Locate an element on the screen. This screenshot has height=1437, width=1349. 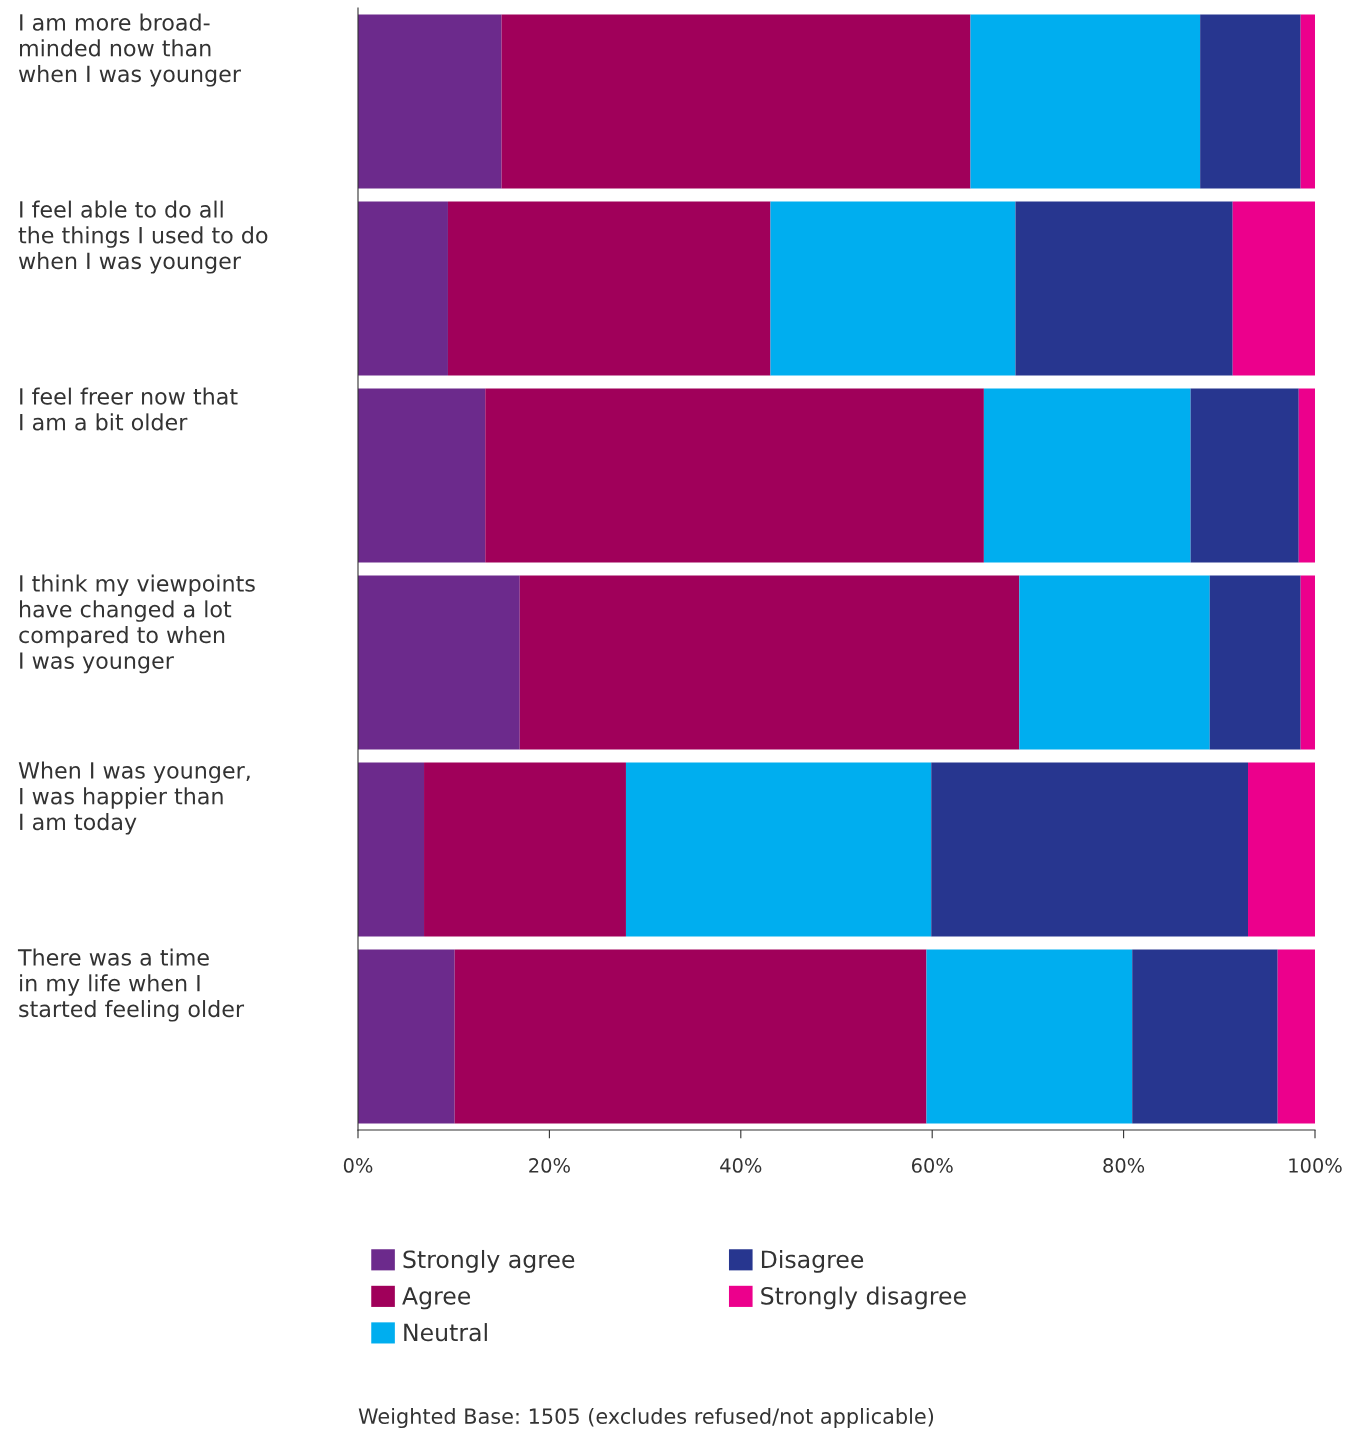
legend-label: Strongly disagree is located at coordinates (863, 1298).